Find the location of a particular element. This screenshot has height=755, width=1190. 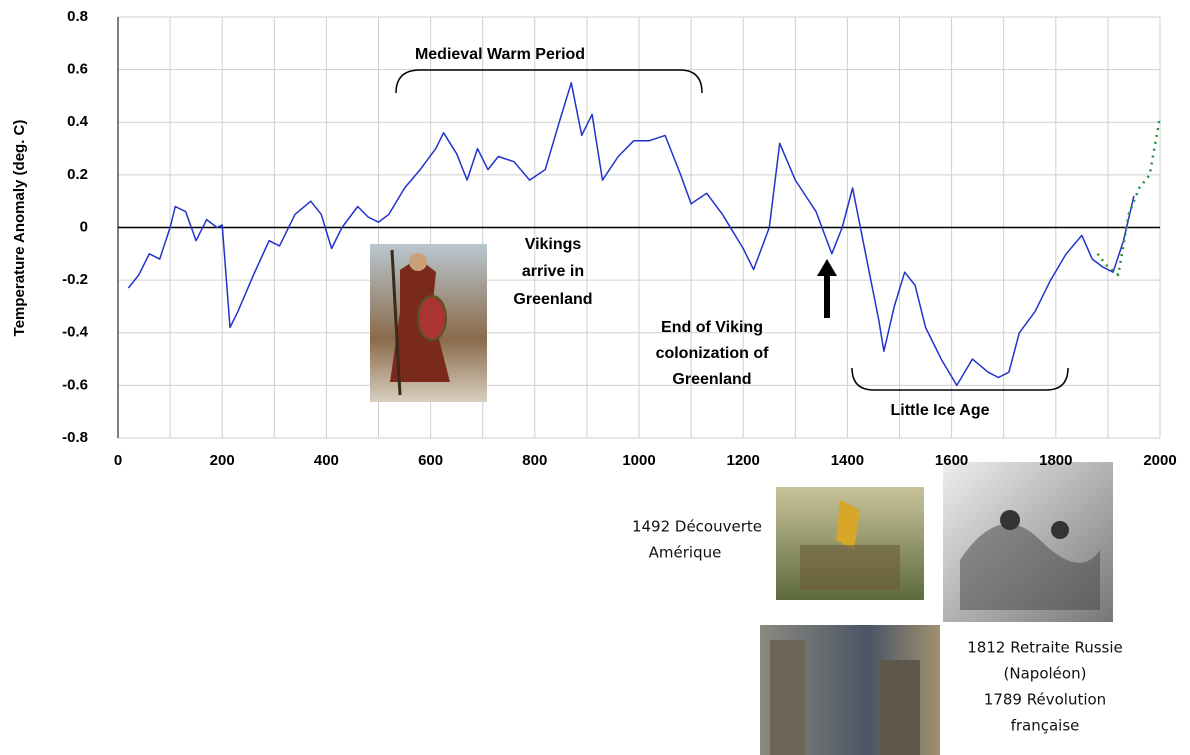

columbus-picture is located at coordinates (850, 543).